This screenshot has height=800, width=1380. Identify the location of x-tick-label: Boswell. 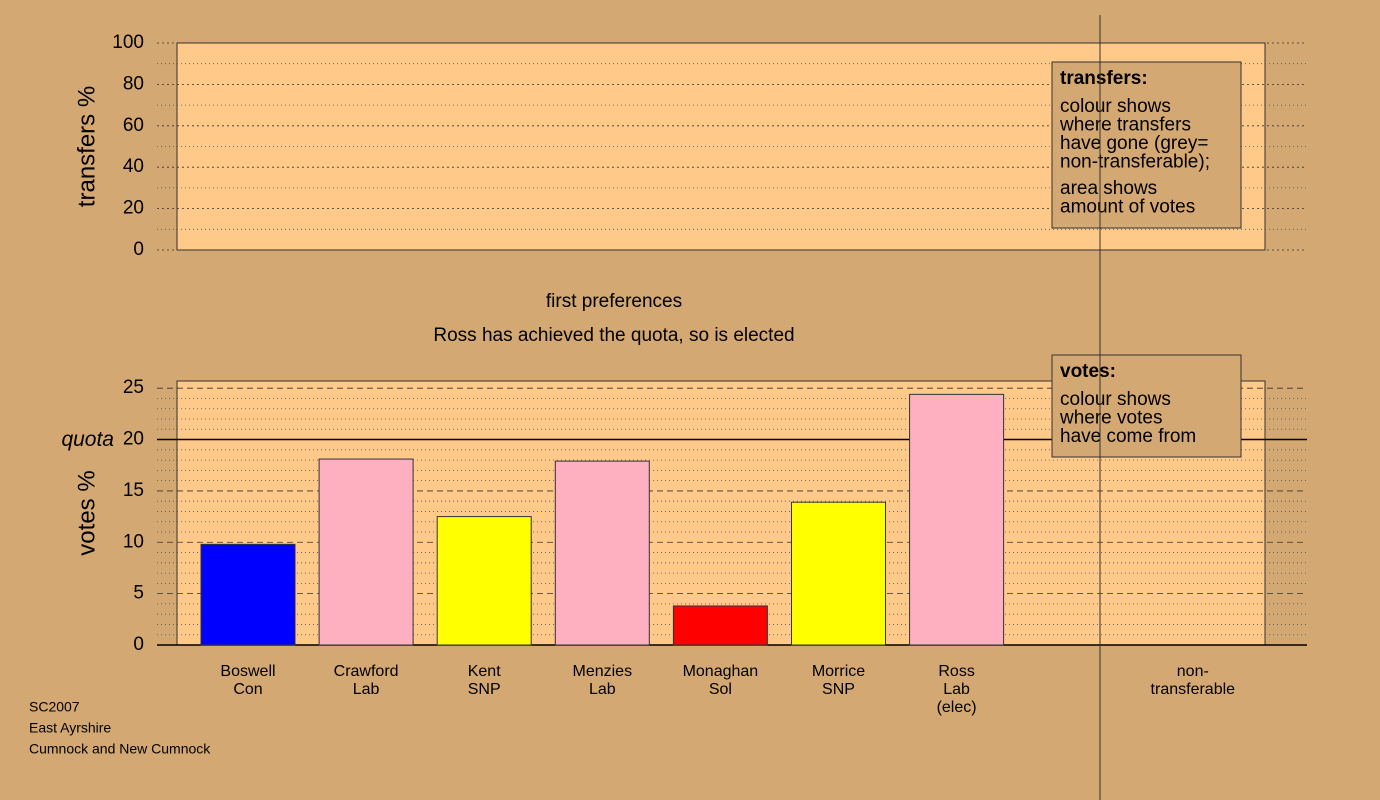
(247, 671).